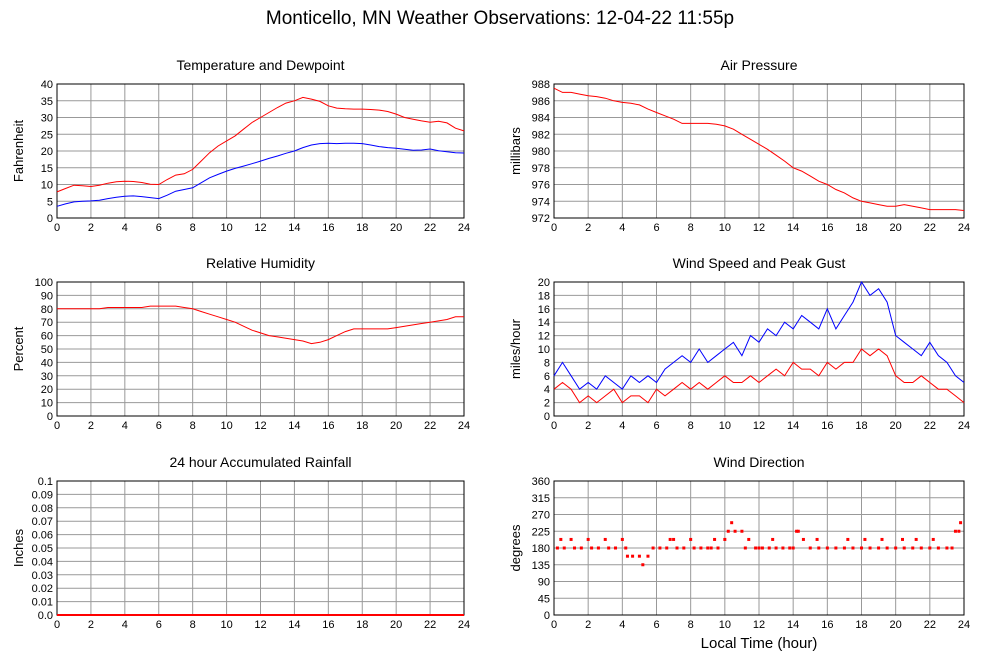 The height and width of the screenshot is (660, 1000). What do you see at coordinates (47, 152) in the screenshot?
I see `temp-ytick-label: 20` at bounding box center [47, 152].